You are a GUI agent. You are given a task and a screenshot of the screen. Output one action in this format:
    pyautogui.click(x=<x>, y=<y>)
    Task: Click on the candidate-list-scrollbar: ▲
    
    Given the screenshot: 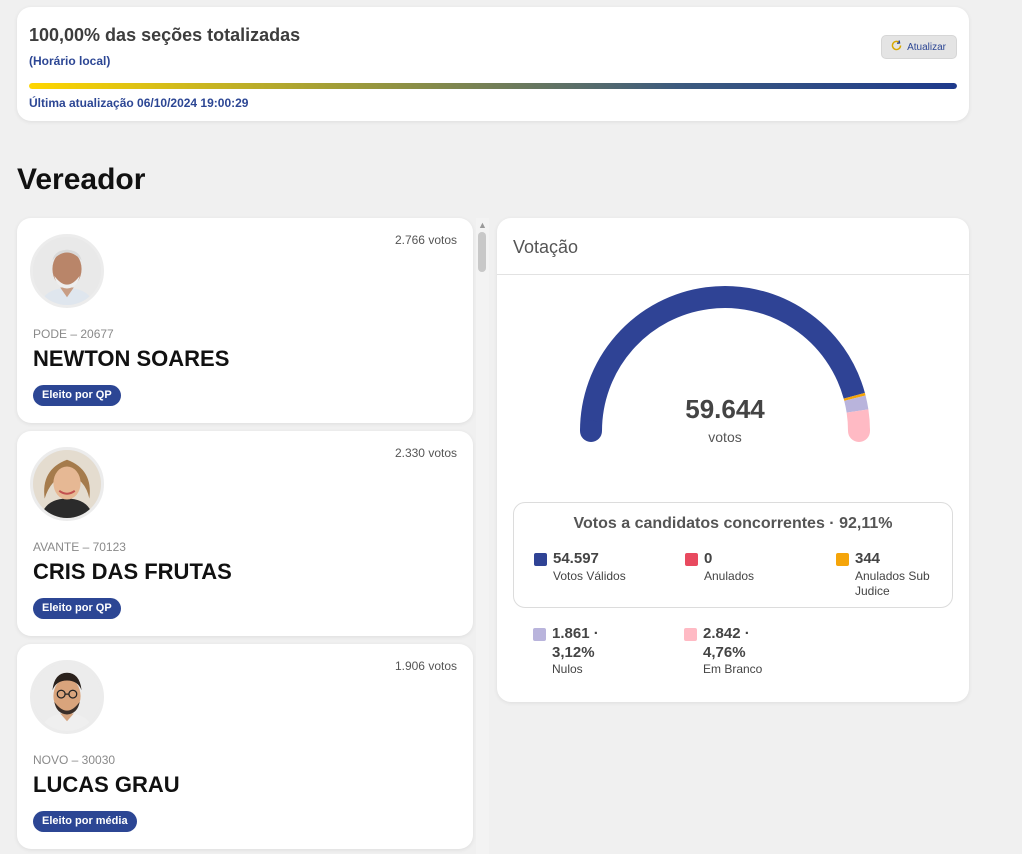 What is the action you would take?
    pyautogui.click(x=482, y=536)
    